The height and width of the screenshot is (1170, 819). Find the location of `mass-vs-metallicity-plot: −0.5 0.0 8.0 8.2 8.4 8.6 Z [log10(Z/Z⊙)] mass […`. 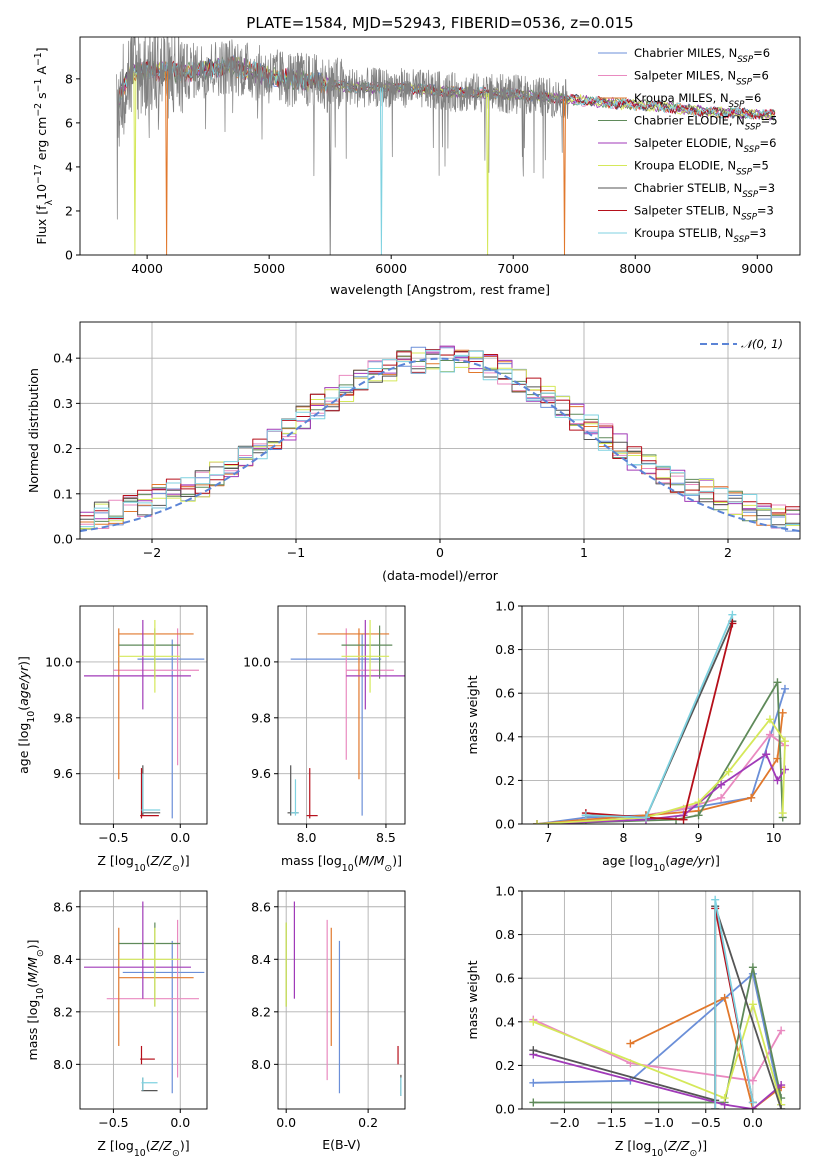

mass-vs-metallicity-plot: −0.5 0.0 8.0 8.2 8.4 8.6 Z [log10(Z/Z⊙)] mass [… is located at coordinates (116, 1024).